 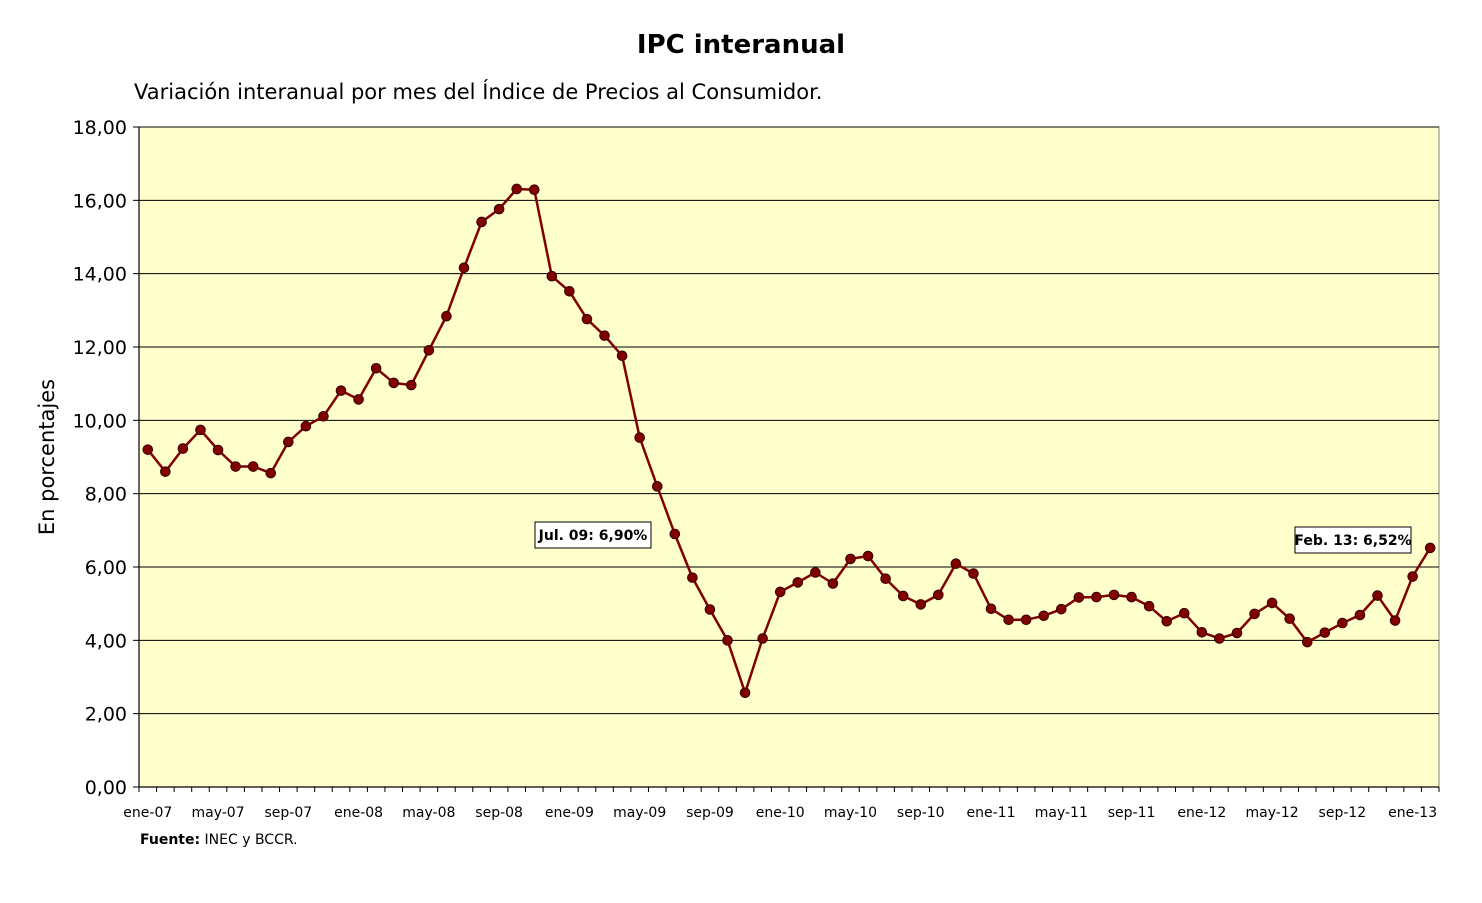 What do you see at coordinates (1272, 813) in the screenshot?
I see `x-tick-label: may-12` at bounding box center [1272, 813].